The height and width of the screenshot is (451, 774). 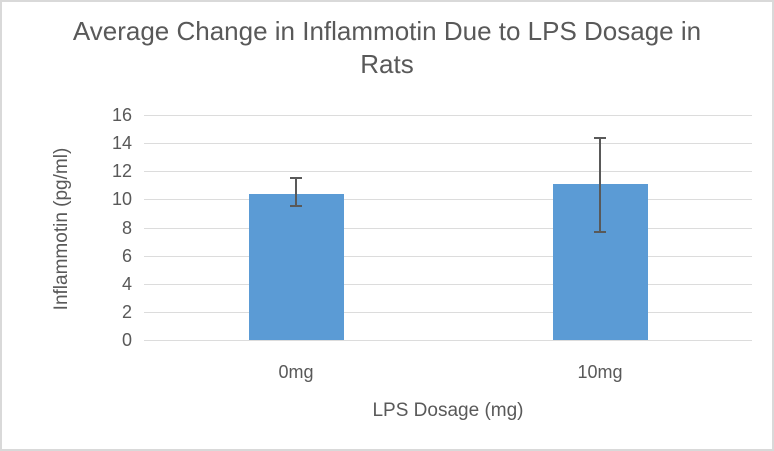 What do you see at coordinates (126, 255) in the screenshot?
I see `y-tick-label-6: 6` at bounding box center [126, 255].